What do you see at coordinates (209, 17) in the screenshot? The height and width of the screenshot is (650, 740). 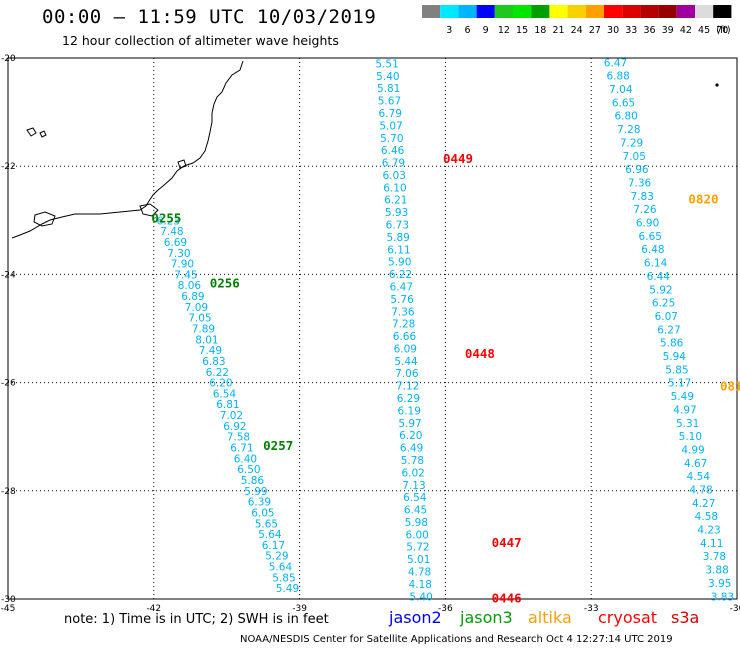 I see `map-title: 00:00 – 11:59 UTC 10/03/2019` at bounding box center [209, 17].